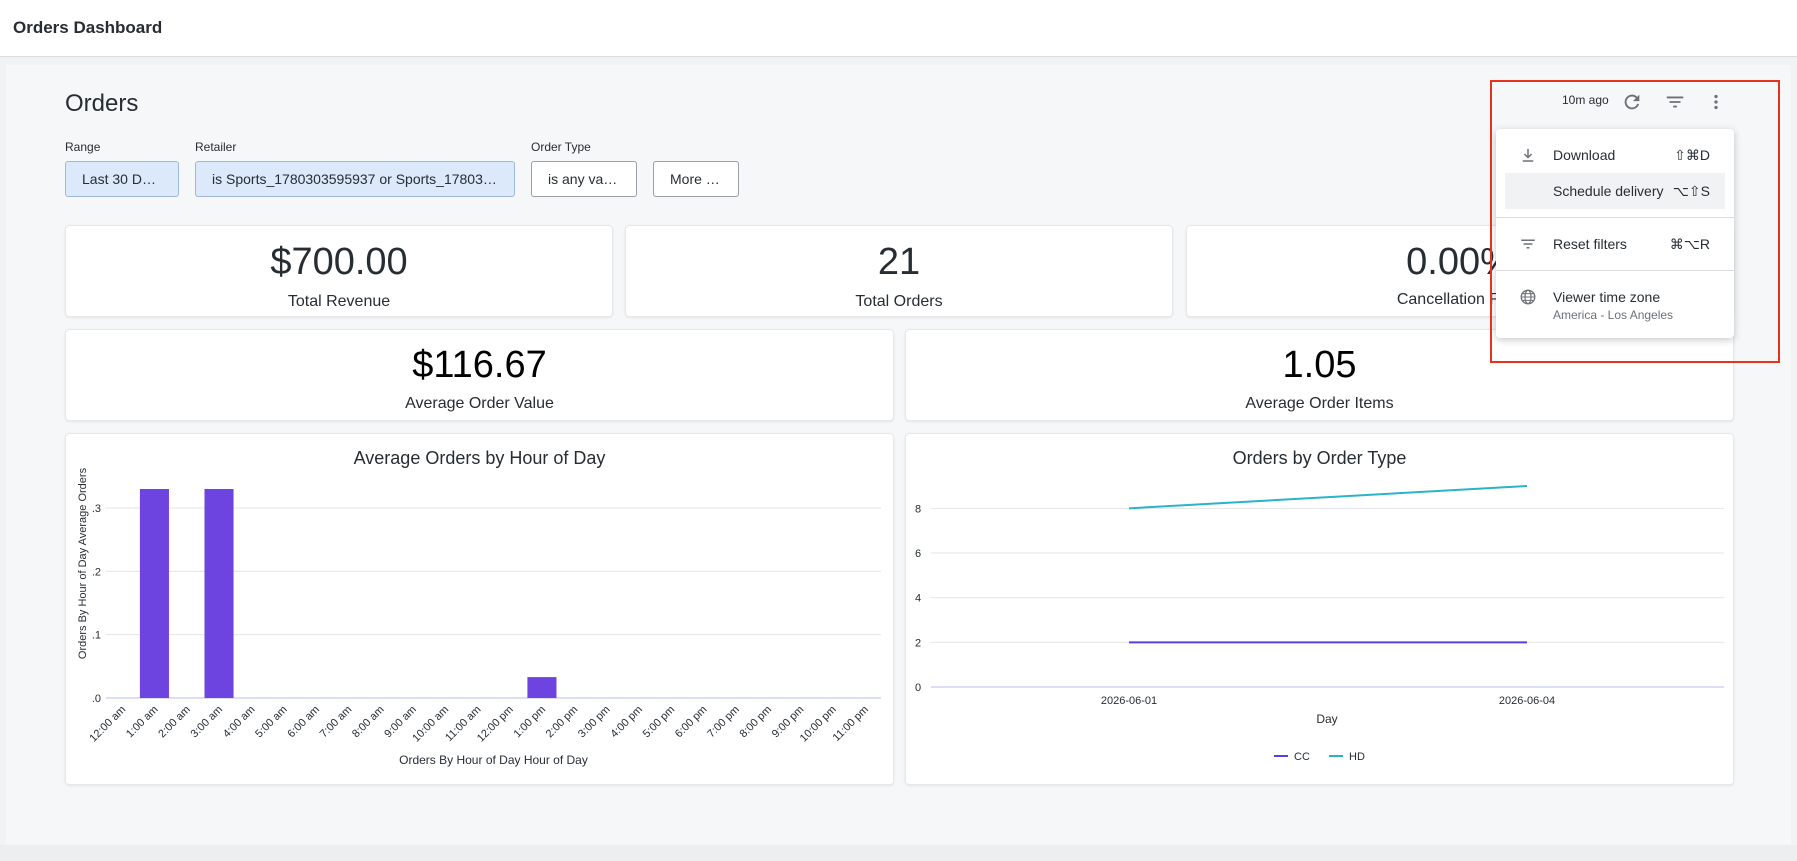  I want to click on y-axis-label: Orders By Hour of Day Average Orders, so click(83, 563).